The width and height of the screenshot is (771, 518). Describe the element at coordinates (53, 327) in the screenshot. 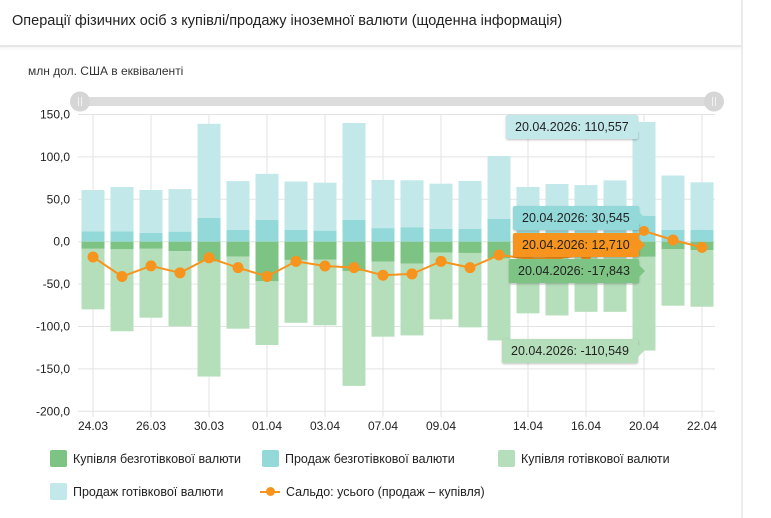

I see `y-tick-label: -100,0` at that location.